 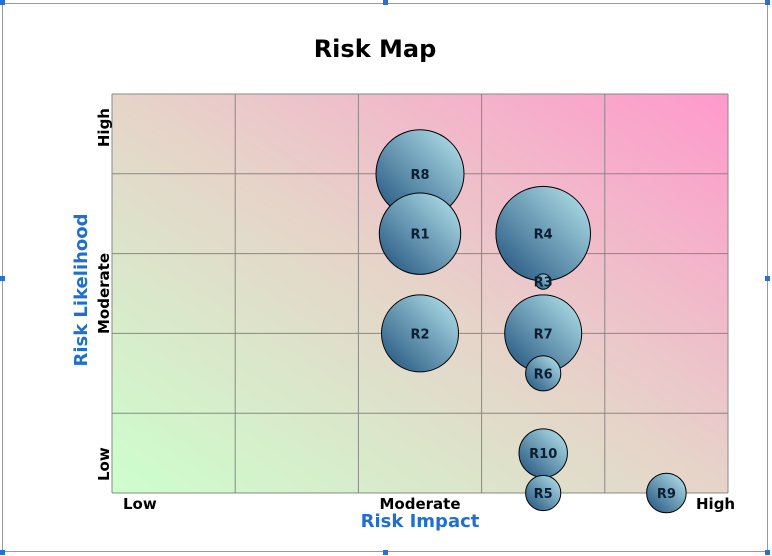 I want to click on x-axis-title: Risk Impact, so click(x=420, y=521).